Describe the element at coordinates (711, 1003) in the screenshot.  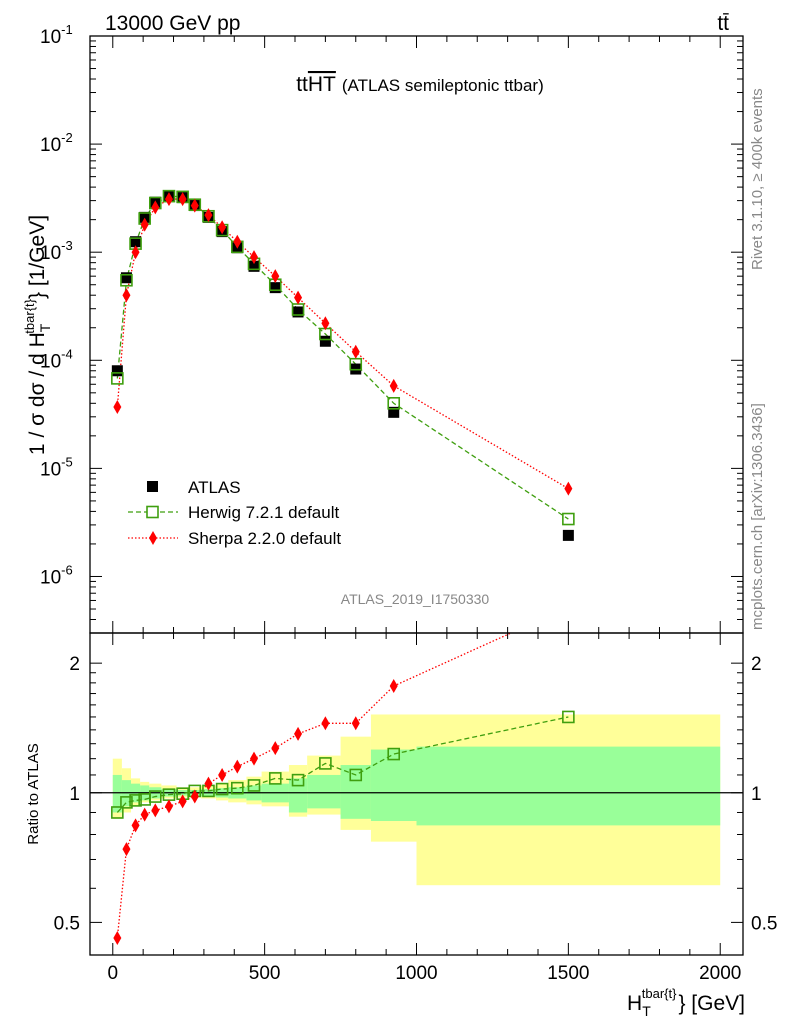
I see `xlabel-tail: } [GeV]` at that location.